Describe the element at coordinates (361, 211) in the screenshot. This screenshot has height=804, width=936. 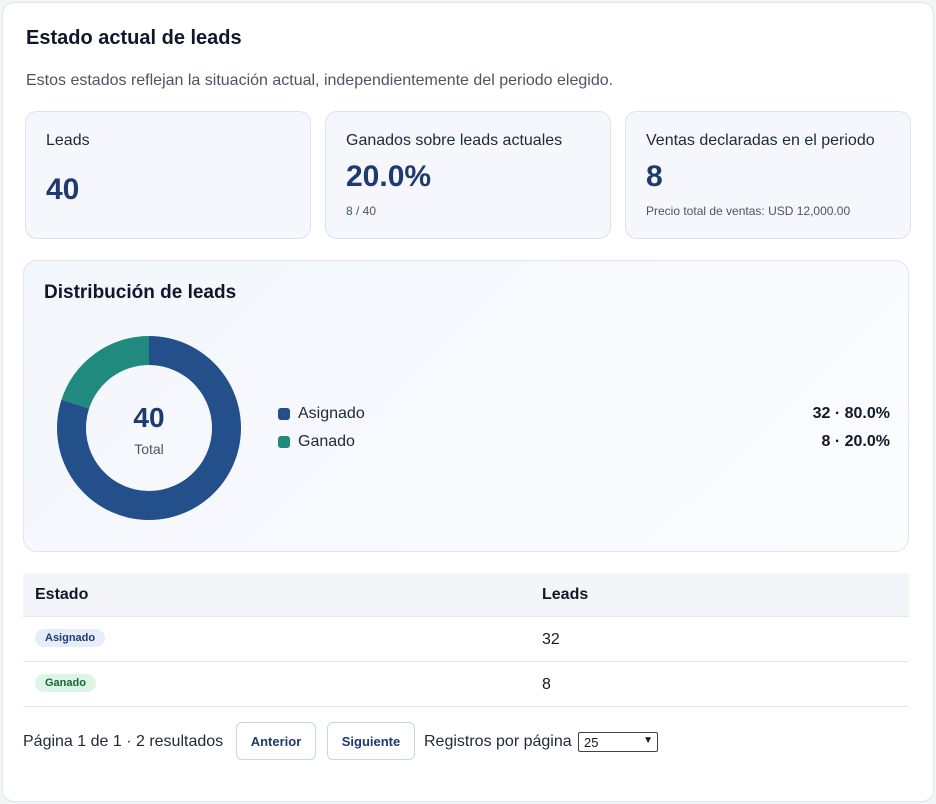
I see `stat-note: 8 / 40` at that location.